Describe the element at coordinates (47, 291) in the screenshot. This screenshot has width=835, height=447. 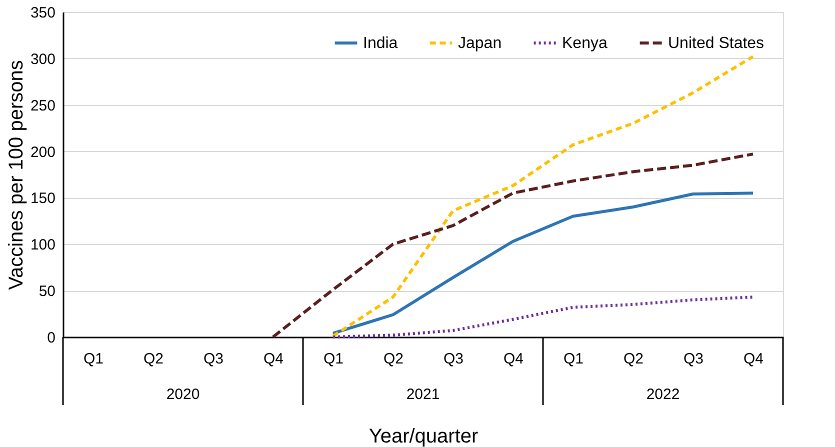
I see `y-tick-label: 50` at that location.